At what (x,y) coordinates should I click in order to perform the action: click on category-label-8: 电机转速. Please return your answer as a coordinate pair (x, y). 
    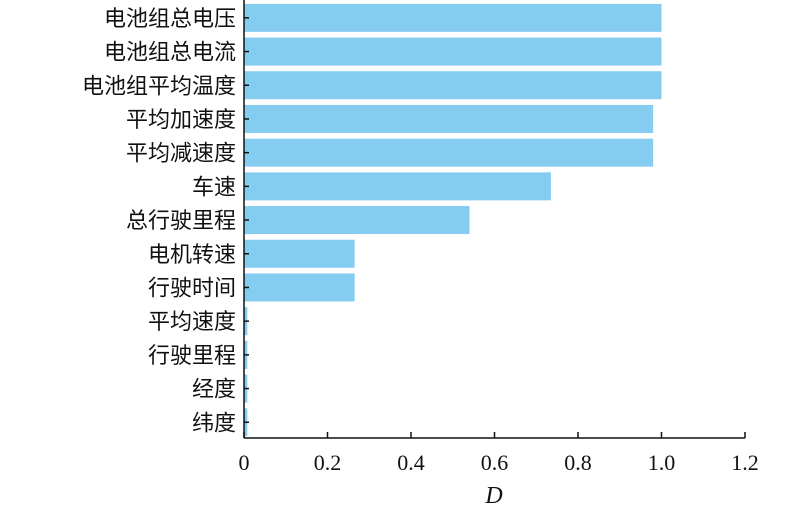
    Looking at the image, I should click on (192, 255).